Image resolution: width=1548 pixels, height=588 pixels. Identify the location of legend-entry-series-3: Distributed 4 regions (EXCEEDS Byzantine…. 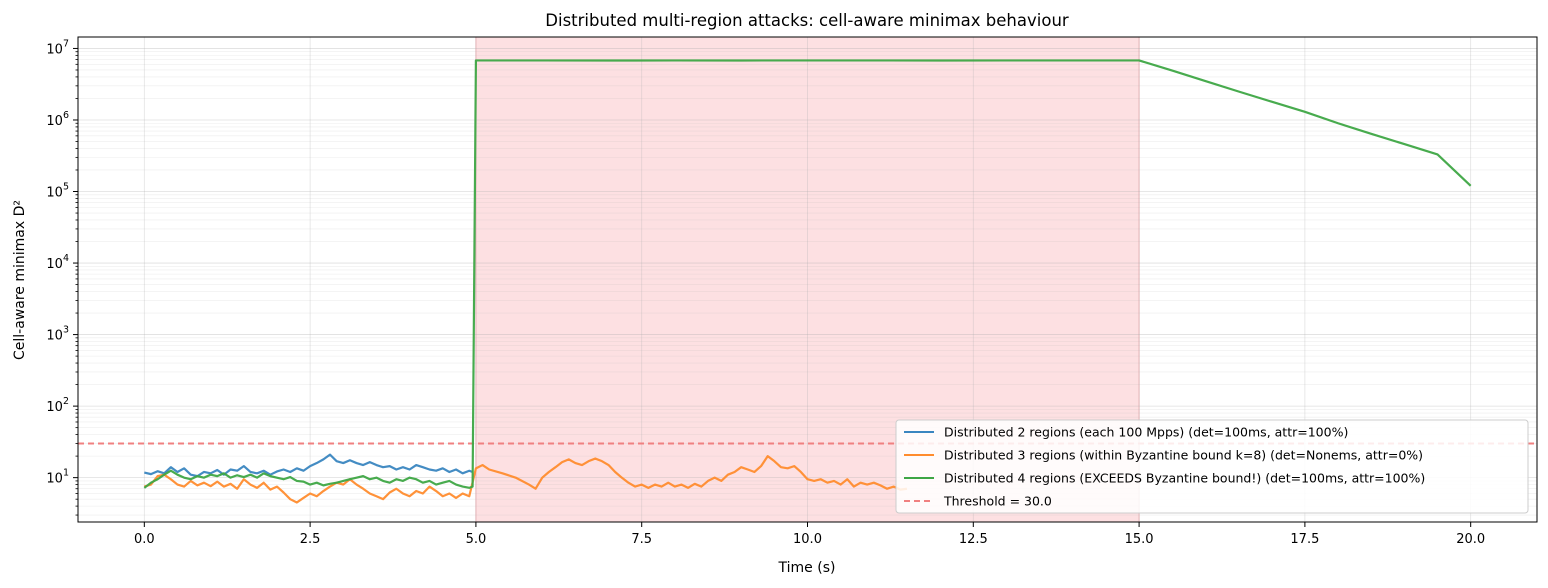
(1184, 478).